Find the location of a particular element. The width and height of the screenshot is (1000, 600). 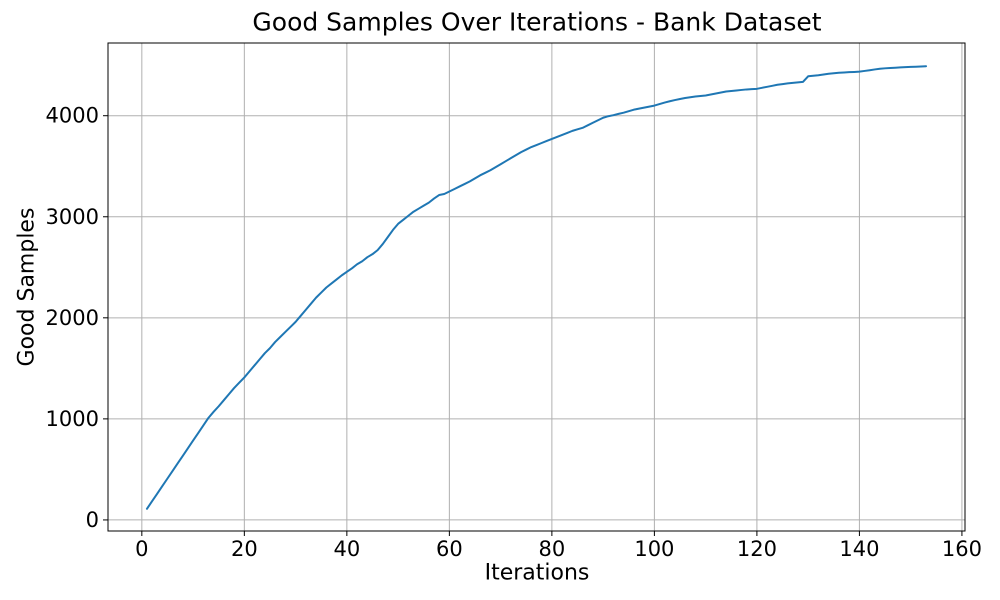

x-tick-label: 160 is located at coordinates (962, 549).